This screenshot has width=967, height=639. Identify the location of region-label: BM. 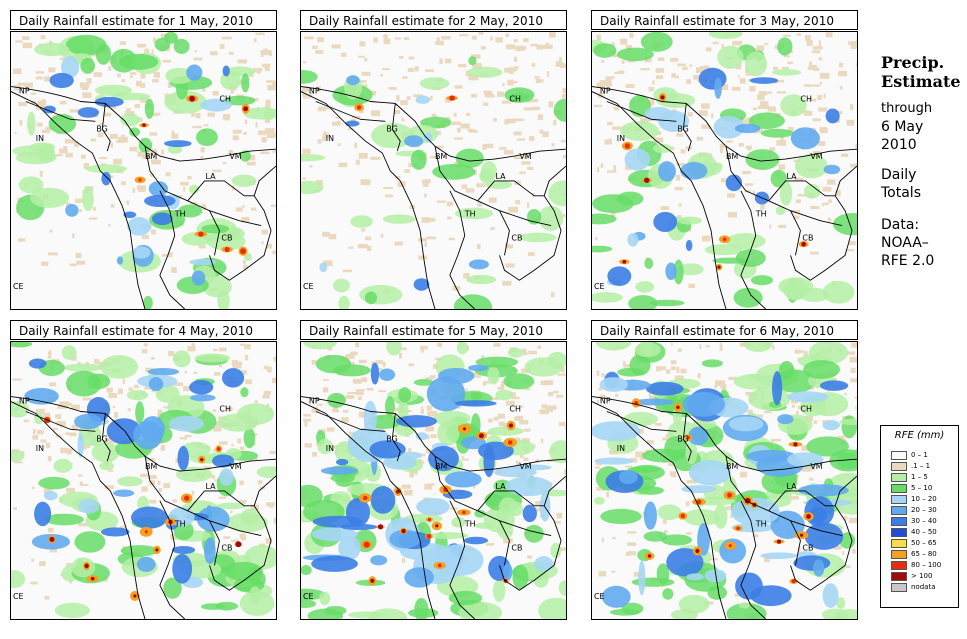
(441, 466).